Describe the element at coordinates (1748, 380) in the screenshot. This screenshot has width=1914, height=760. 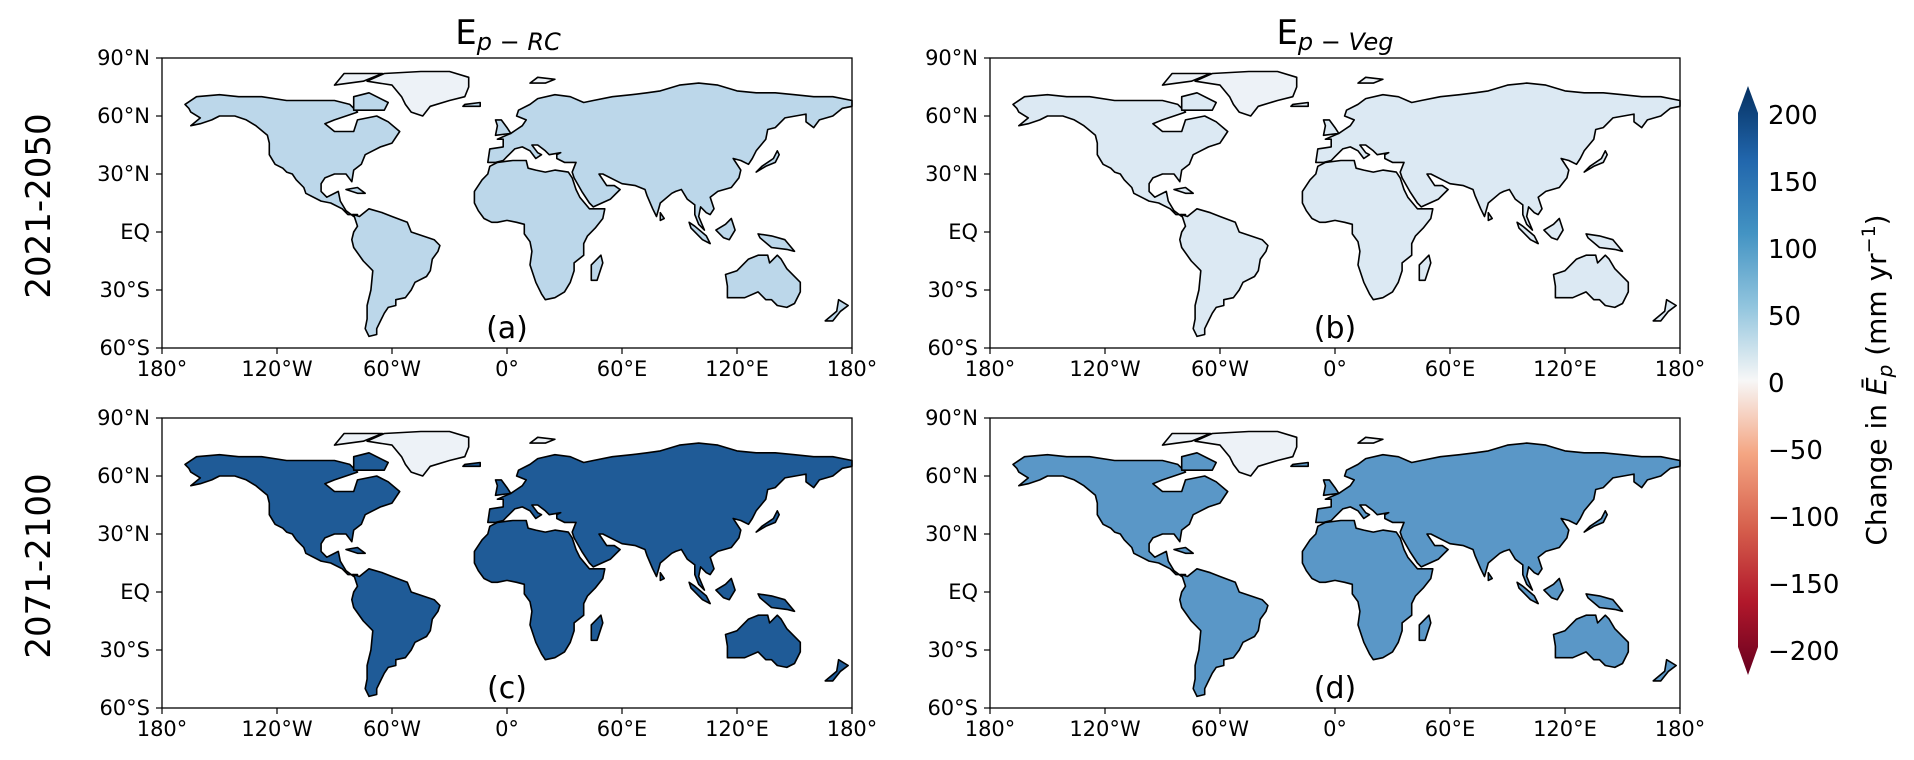
I see `colorbar-scale` at that location.